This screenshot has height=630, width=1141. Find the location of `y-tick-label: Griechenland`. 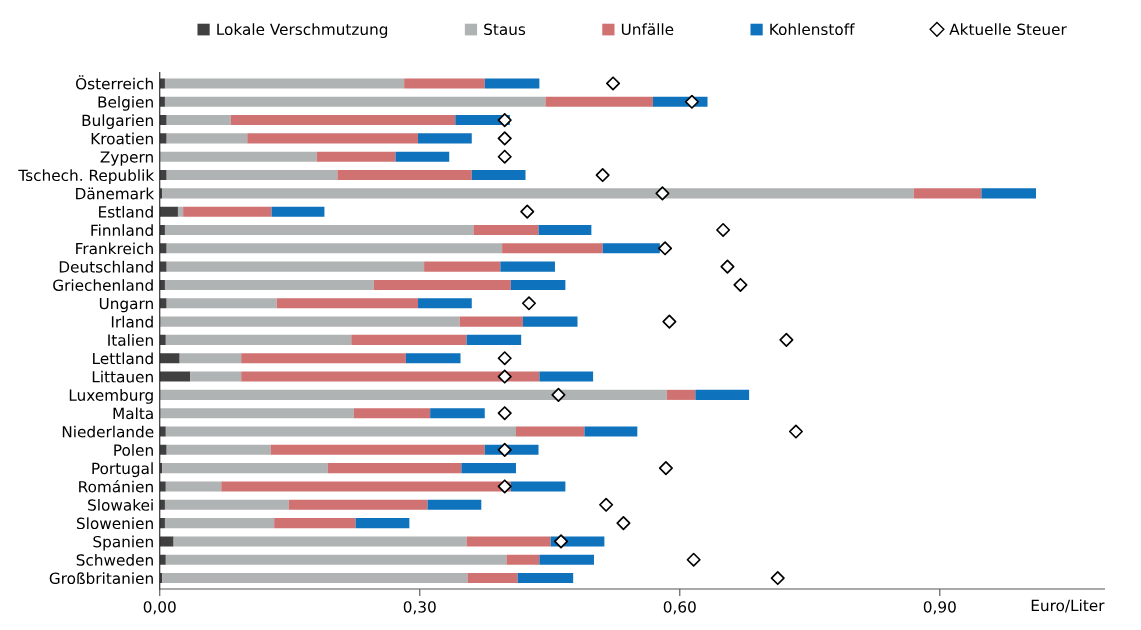

y-tick-label: Griechenland is located at coordinates (103, 285).